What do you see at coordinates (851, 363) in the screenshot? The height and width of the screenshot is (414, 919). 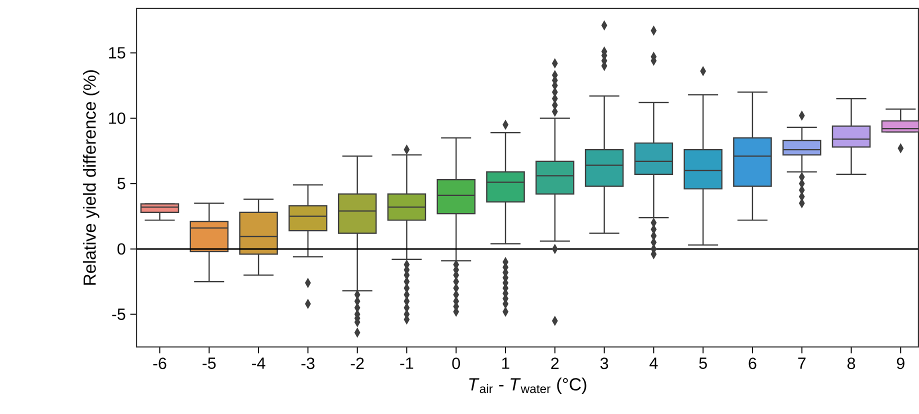 I see `x-tick-label: 8` at bounding box center [851, 363].